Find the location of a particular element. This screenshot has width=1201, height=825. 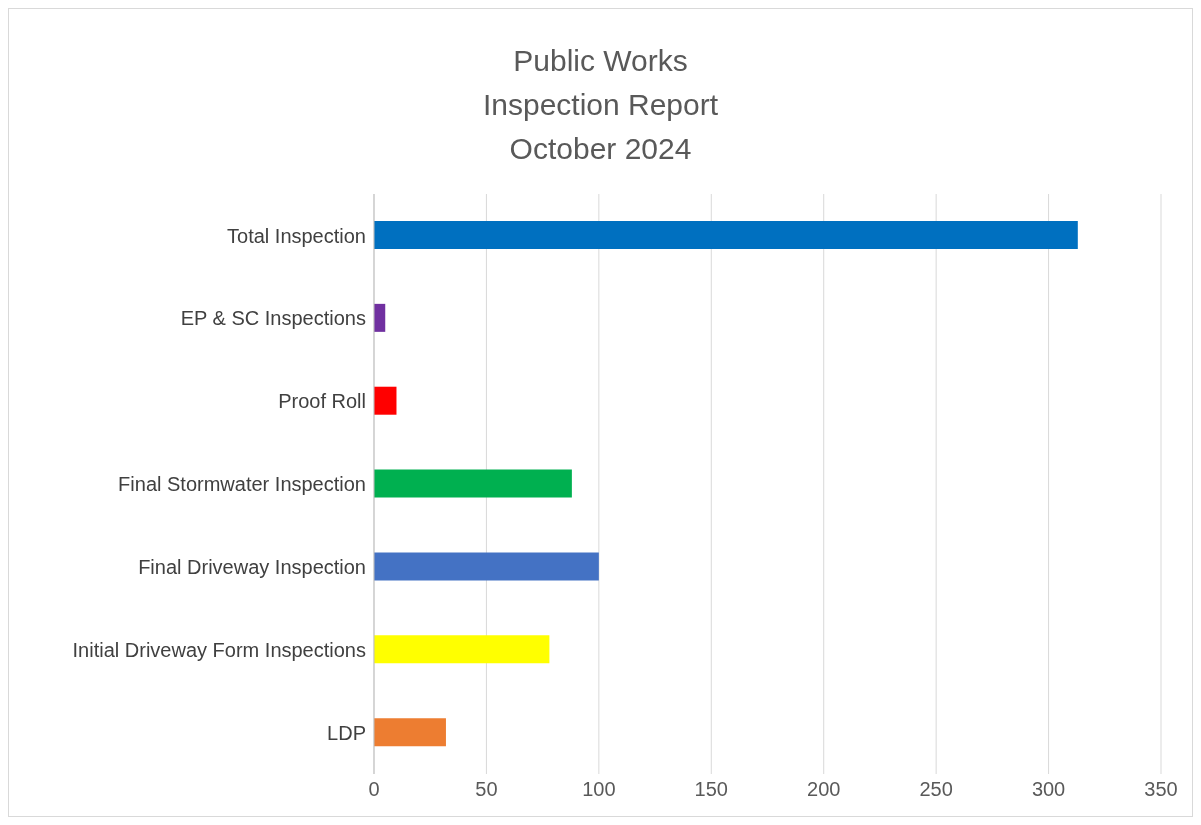

x-tick-label: 100 is located at coordinates (599, 789).